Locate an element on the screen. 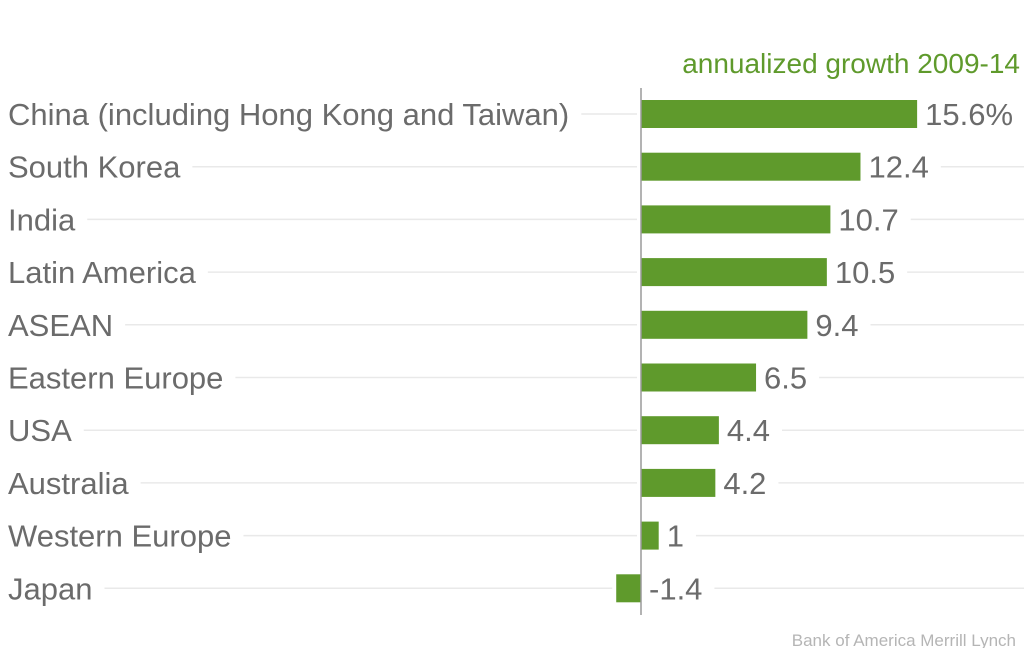 This screenshot has width=1024, height=648. series-title: annualized growth 2009-14 is located at coordinates (851, 63).